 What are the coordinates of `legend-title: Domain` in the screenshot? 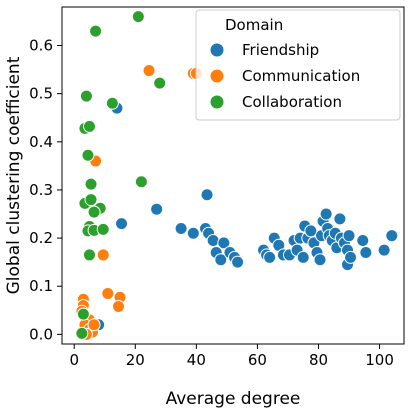 It's located at (254, 25).